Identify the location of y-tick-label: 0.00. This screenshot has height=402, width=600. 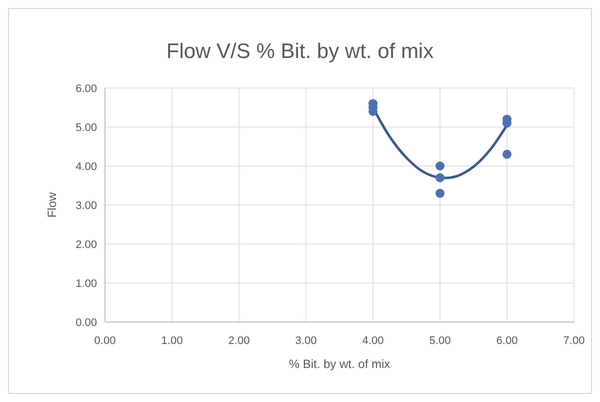
(86, 323).